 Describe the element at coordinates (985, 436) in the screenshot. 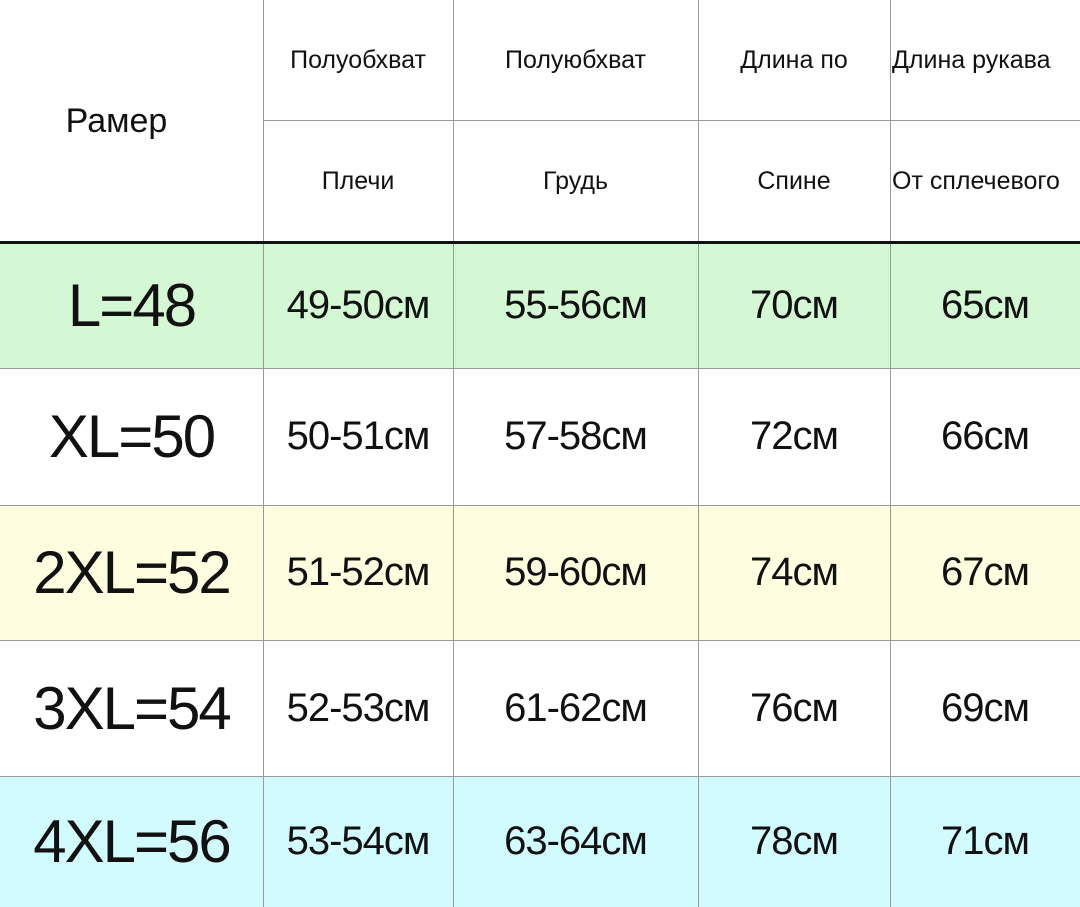

I see `measurement: 66см` at that location.